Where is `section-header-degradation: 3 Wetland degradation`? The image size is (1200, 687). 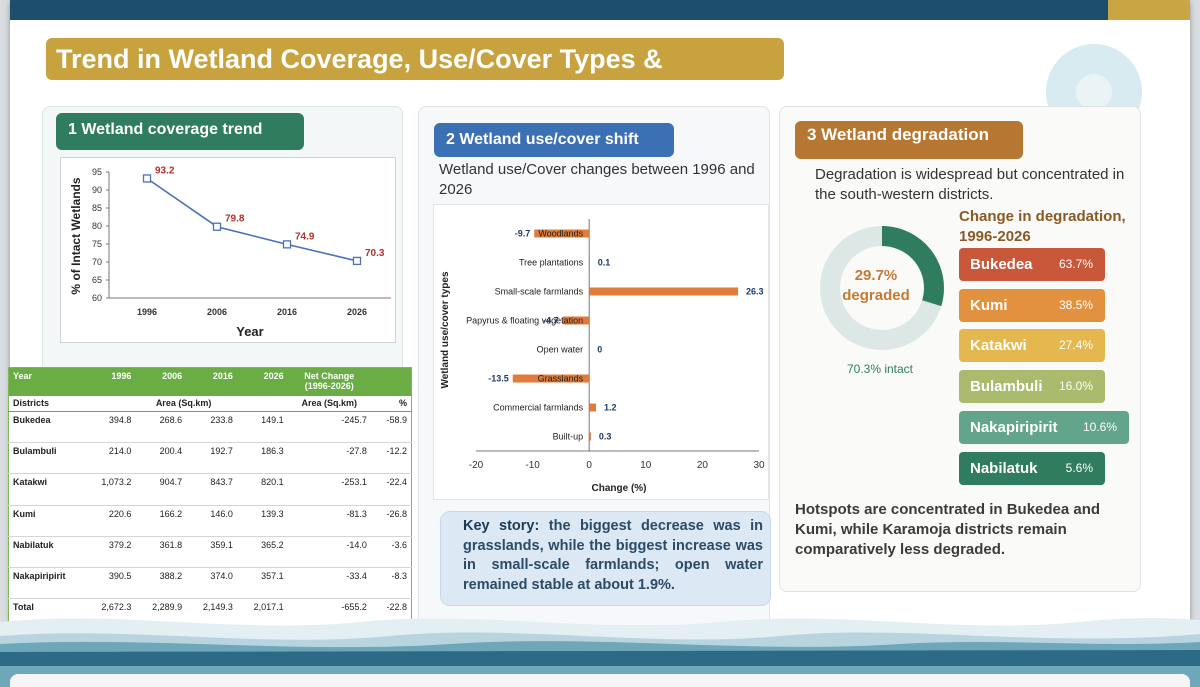 section-header-degradation: 3 Wetland degradation is located at coordinates (909, 140).